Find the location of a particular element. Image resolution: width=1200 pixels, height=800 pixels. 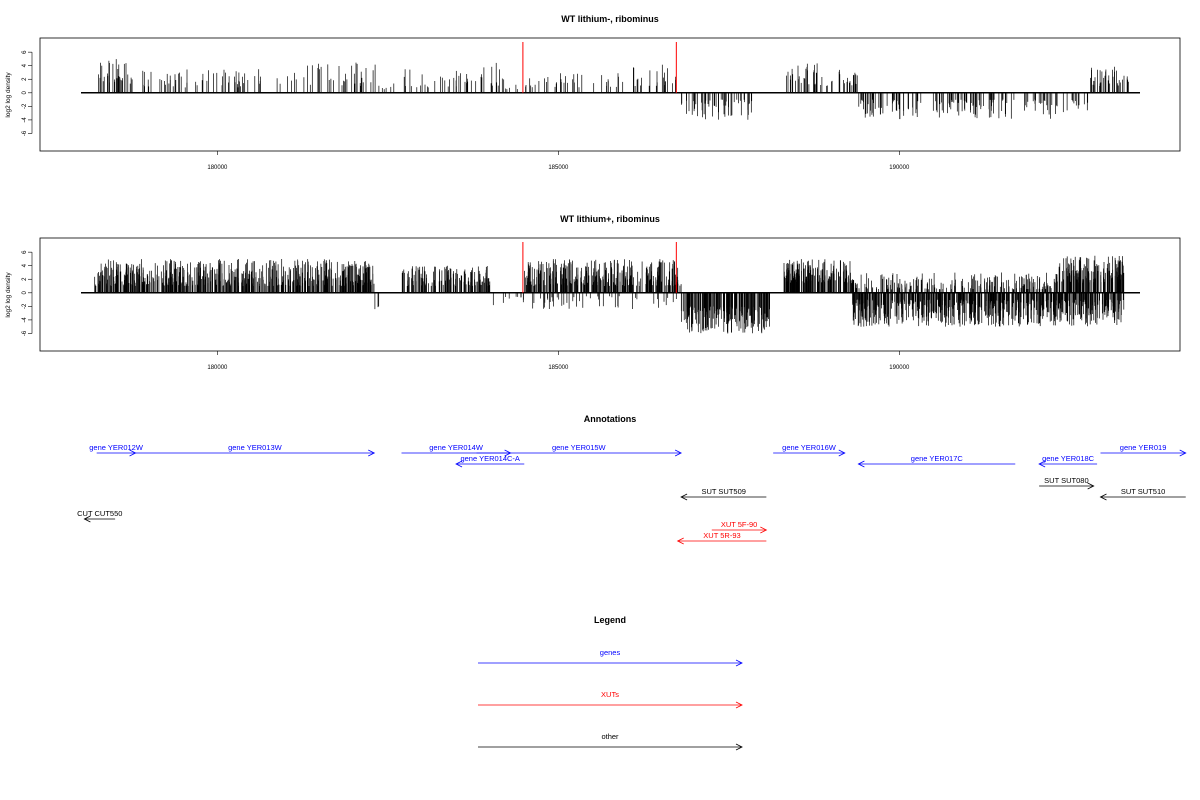

panel-2-plot-frame is located at coordinates (610, 294).